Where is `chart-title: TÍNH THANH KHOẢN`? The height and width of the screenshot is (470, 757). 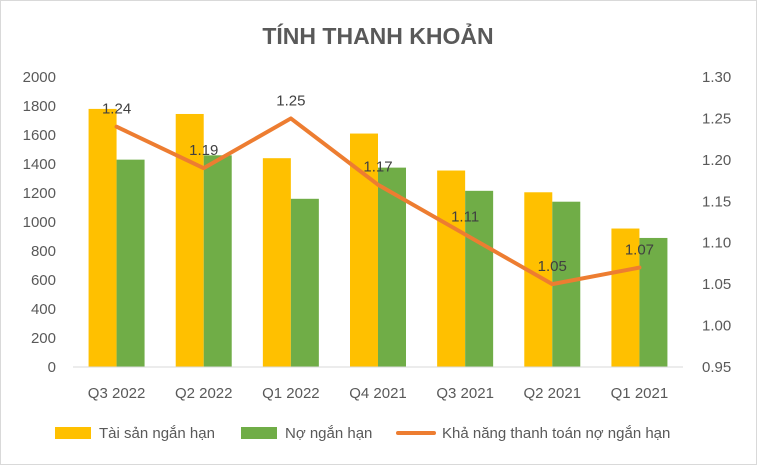 chart-title: TÍNH THANH KHOẢN is located at coordinates (377, 35).